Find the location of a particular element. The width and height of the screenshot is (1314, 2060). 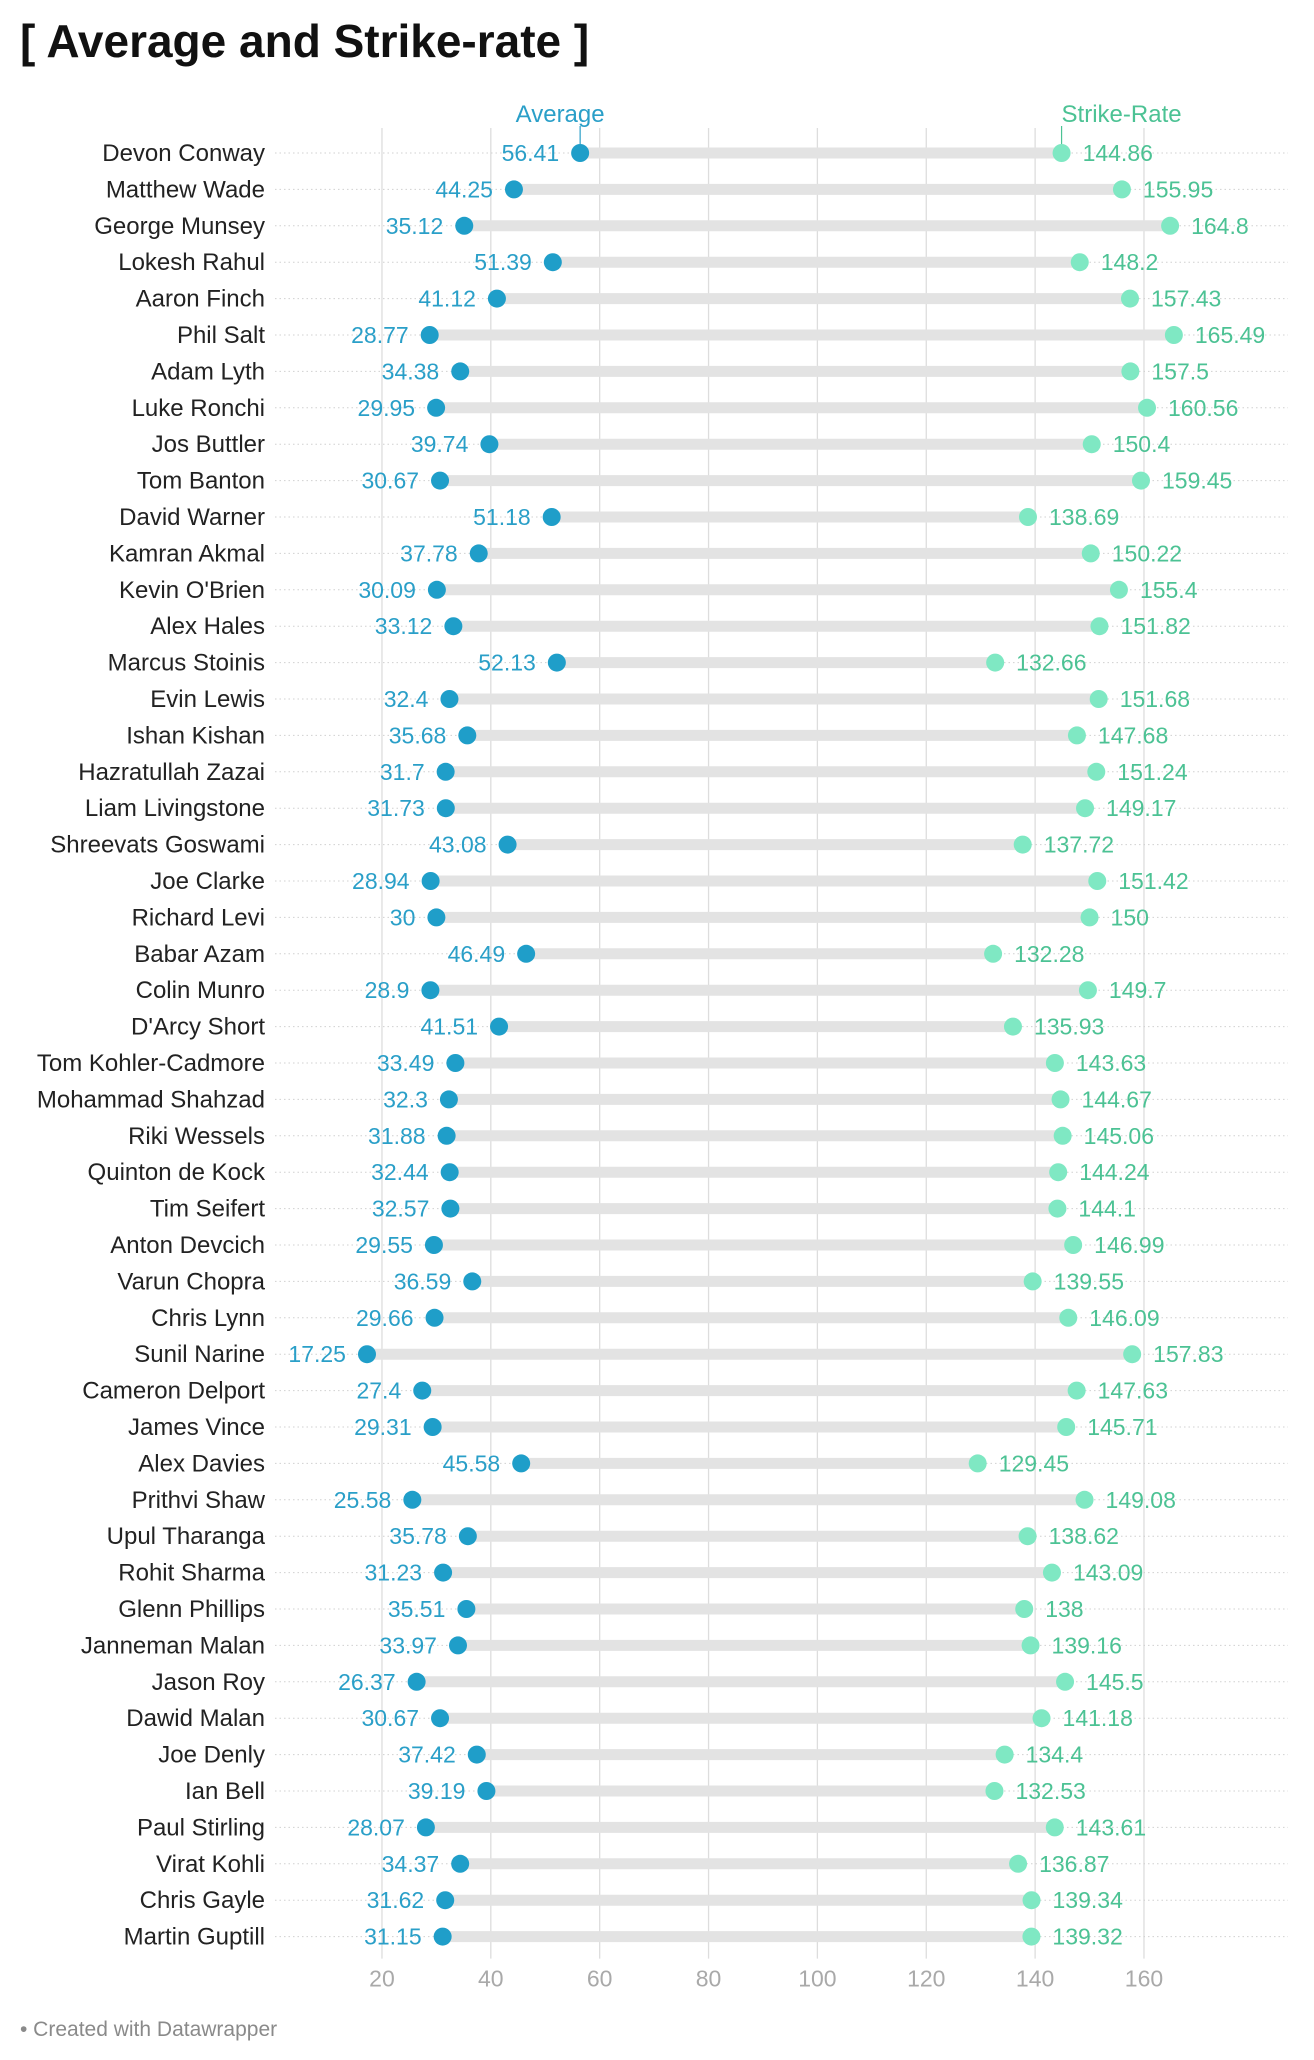

average-label: 39.19 is located at coordinates (437, 1791).